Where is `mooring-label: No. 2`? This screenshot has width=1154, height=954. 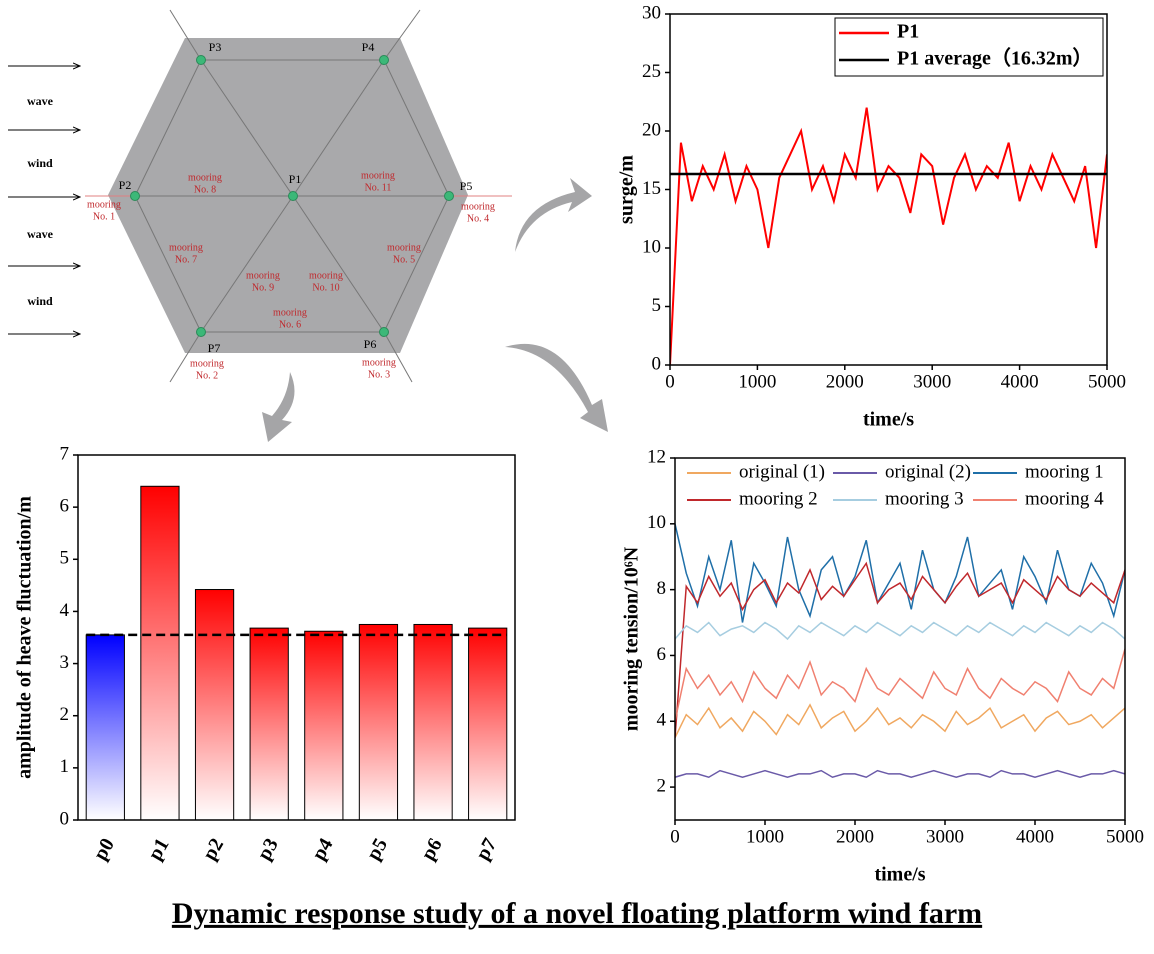
mooring-label: No. 2 is located at coordinates (207, 375).